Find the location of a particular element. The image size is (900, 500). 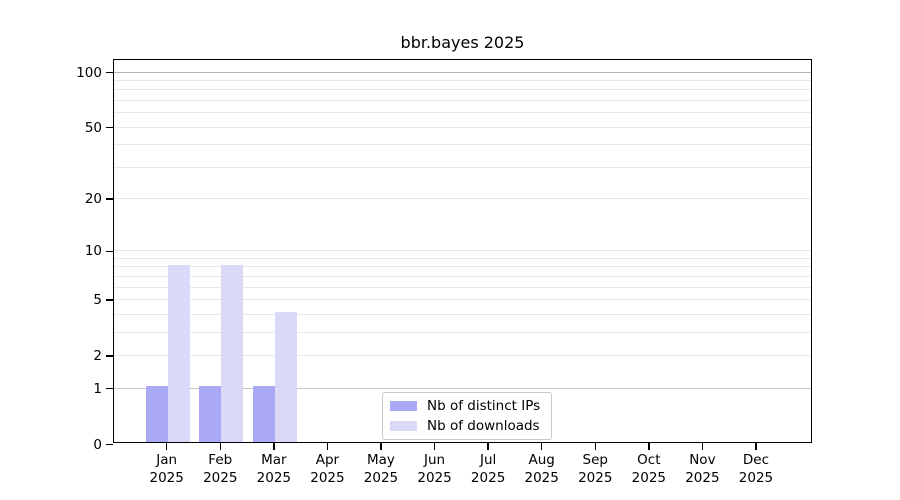

bar-downloads-jan is located at coordinates (178, 353).